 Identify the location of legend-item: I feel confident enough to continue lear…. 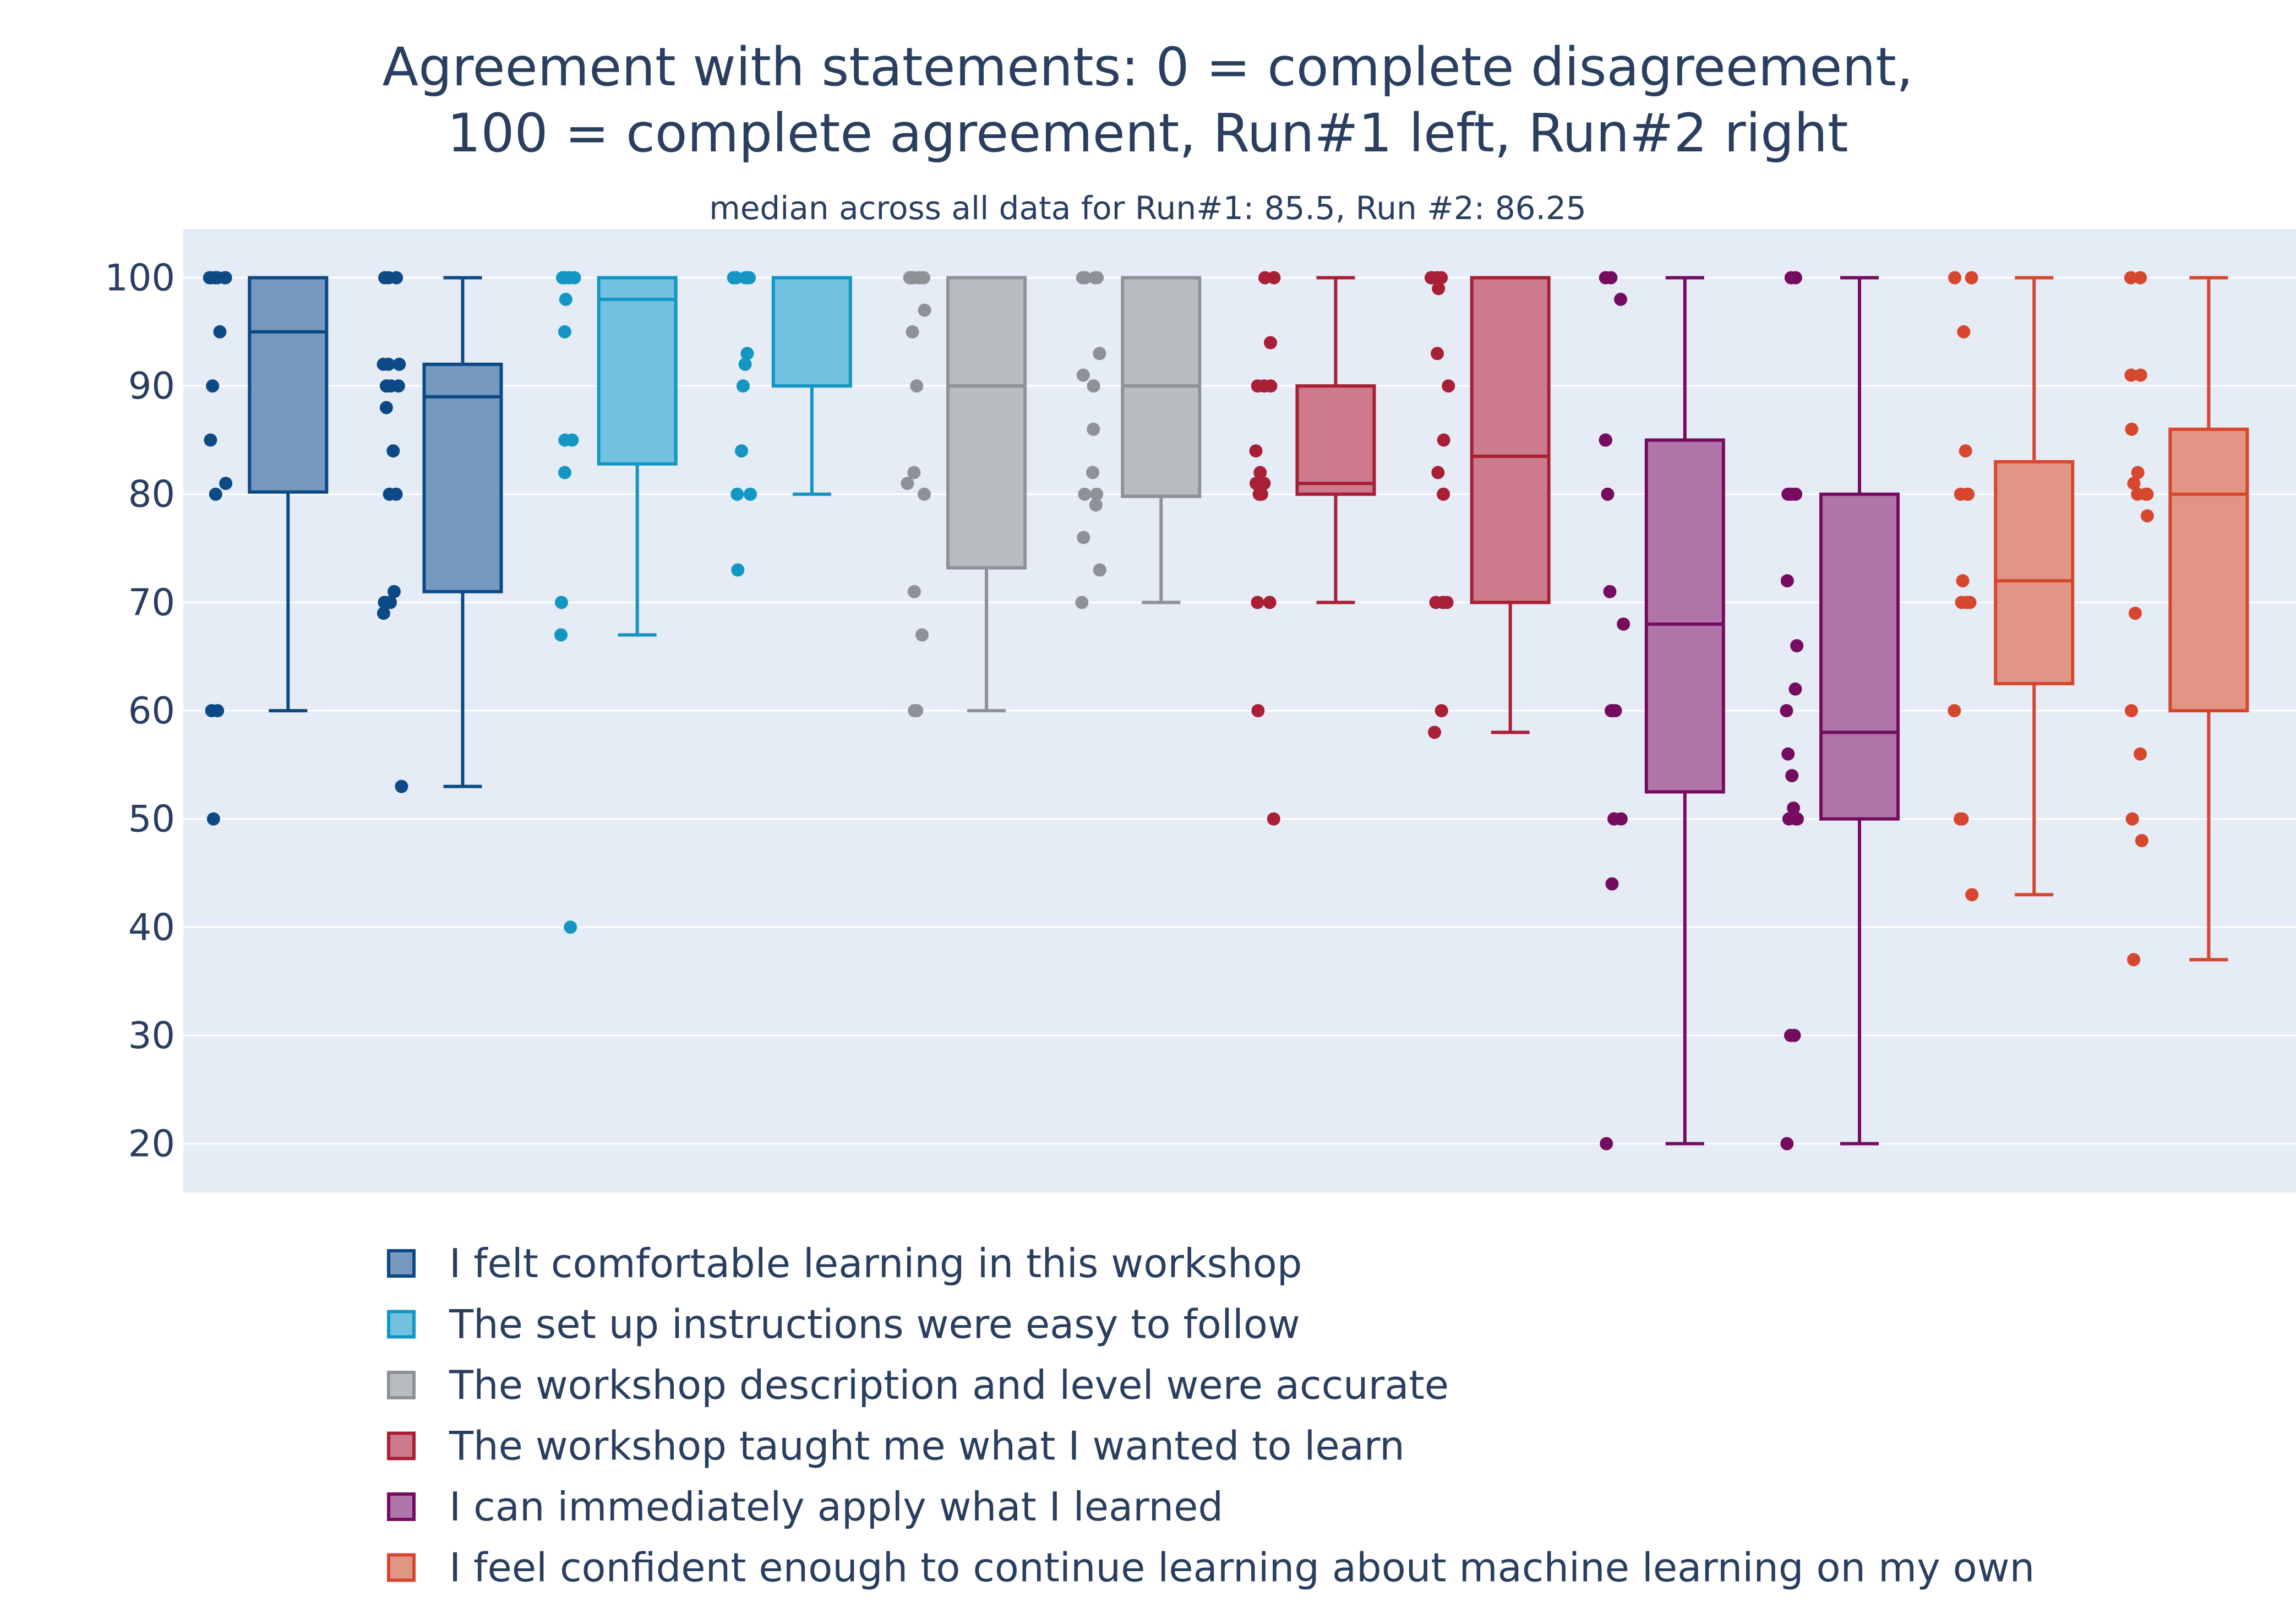
(1211, 1568).